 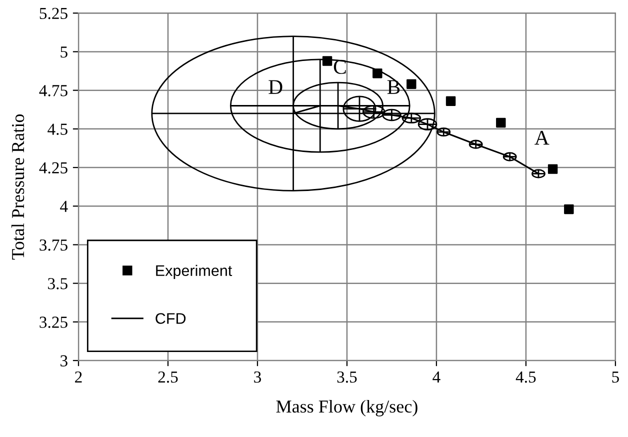 What do you see at coordinates (53, 168) in the screenshot?
I see `y-tick-label: 4.25` at bounding box center [53, 168].